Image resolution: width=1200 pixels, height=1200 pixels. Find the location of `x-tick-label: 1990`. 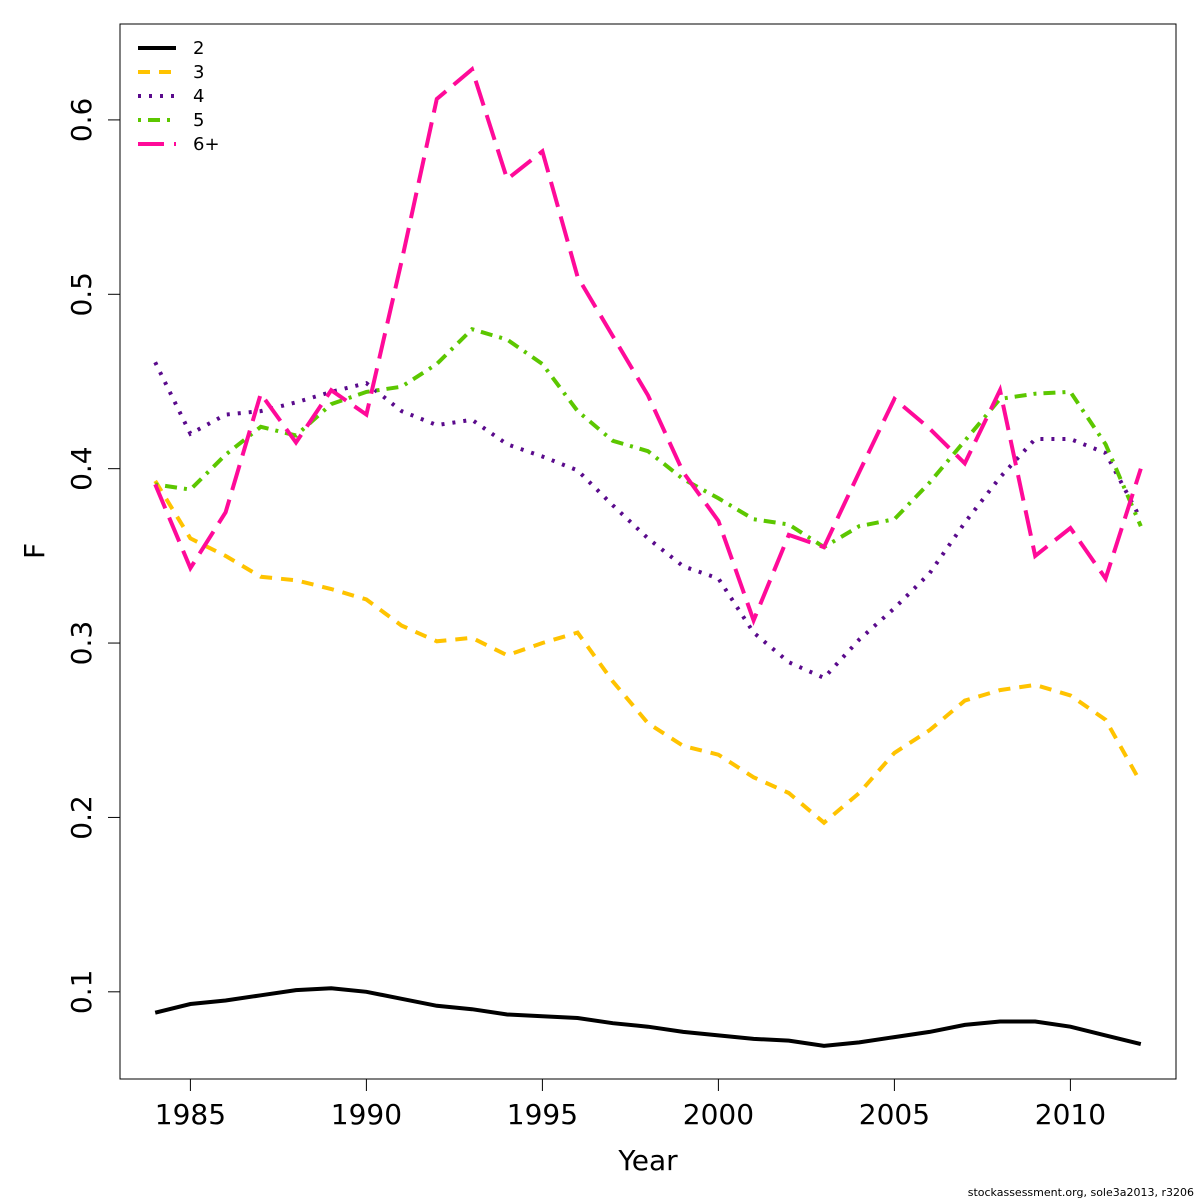

x-tick-label: 1990 is located at coordinates (366, 1114).